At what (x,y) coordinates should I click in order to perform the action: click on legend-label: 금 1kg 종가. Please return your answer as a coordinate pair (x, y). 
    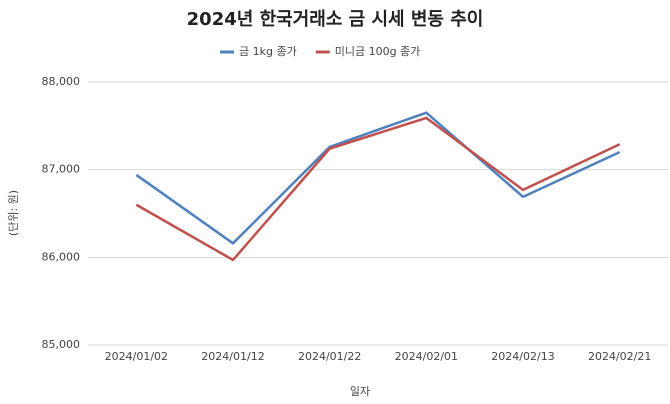
    Looking at the image, I should click on (268, 51).